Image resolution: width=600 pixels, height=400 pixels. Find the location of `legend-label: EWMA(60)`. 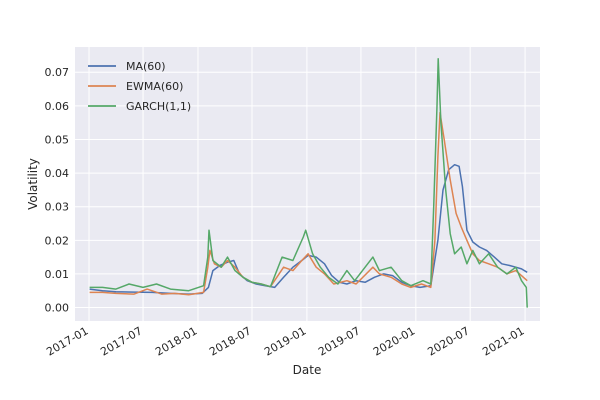

legend-label: EWMA(60) is located at coordinates (154, 86).